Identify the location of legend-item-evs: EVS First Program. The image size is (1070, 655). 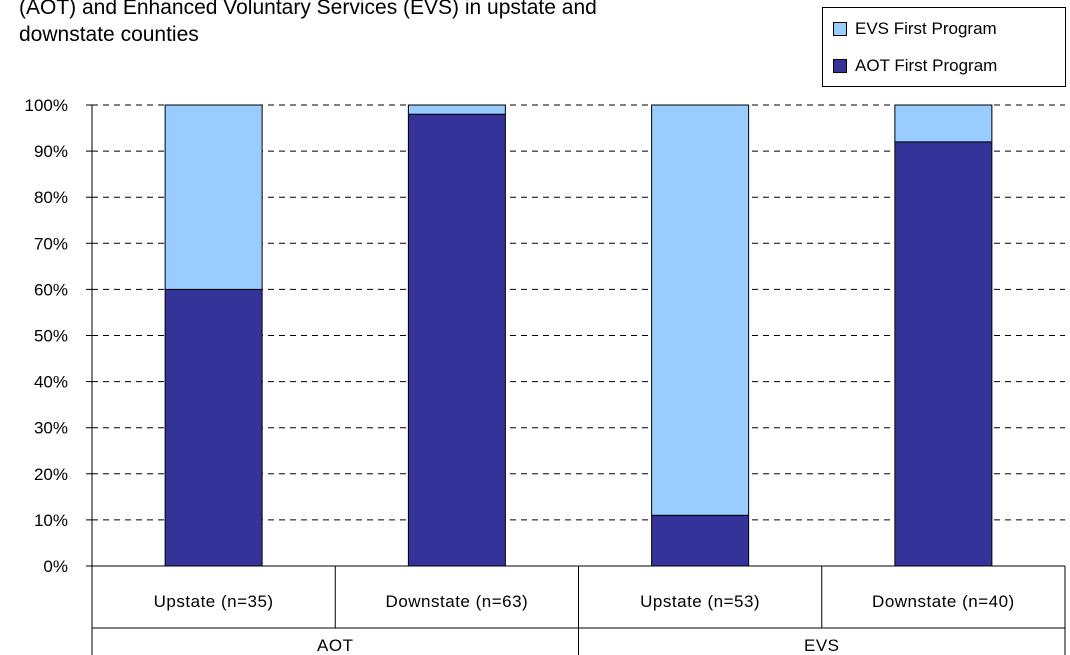
(915, 29).